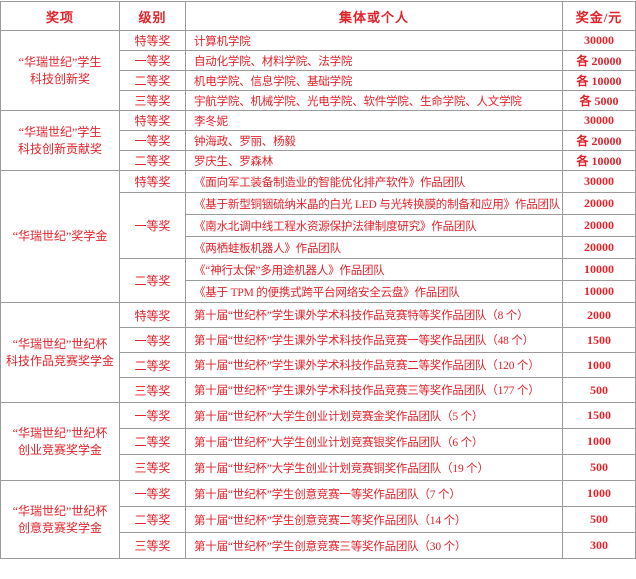 The width and height of the screenshot is (636, 579). What do you see at coordinates (374, 160) in the screenshot?
I see `recipient-cell: 罗庆生、罗森林` at bounding box center [374, 160].